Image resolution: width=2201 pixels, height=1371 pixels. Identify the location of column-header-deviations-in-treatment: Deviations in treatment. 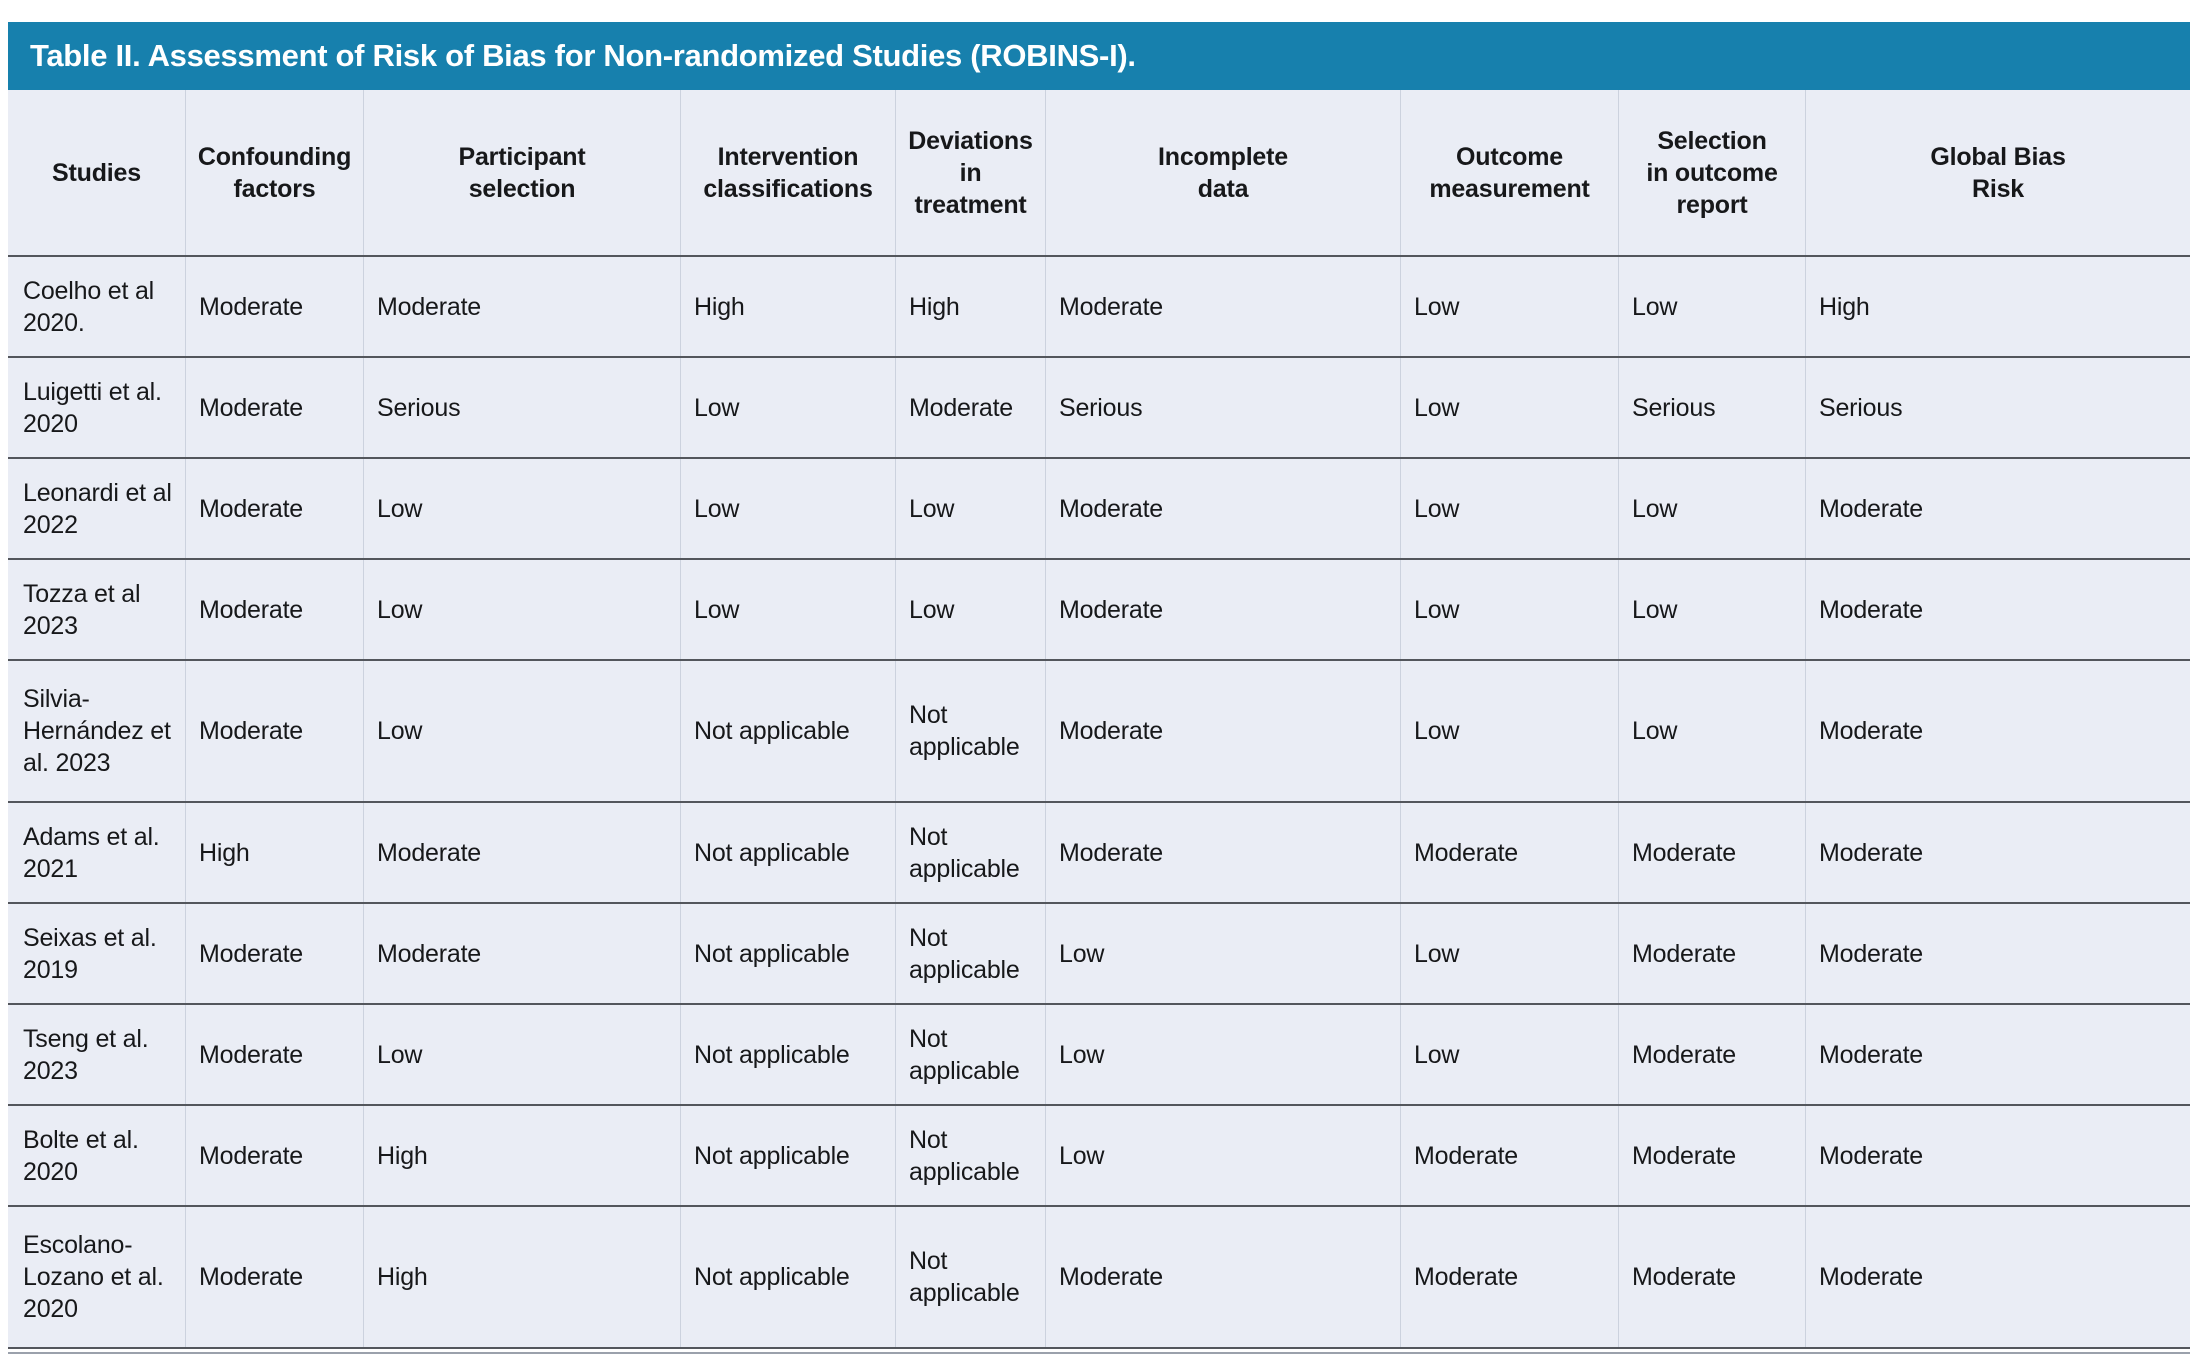
(970, 172).